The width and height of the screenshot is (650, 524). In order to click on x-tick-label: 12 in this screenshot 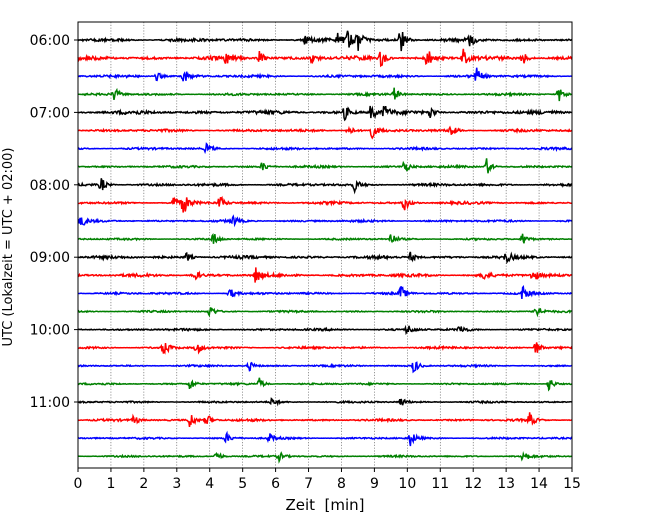, I will do `click(473, 484)`.